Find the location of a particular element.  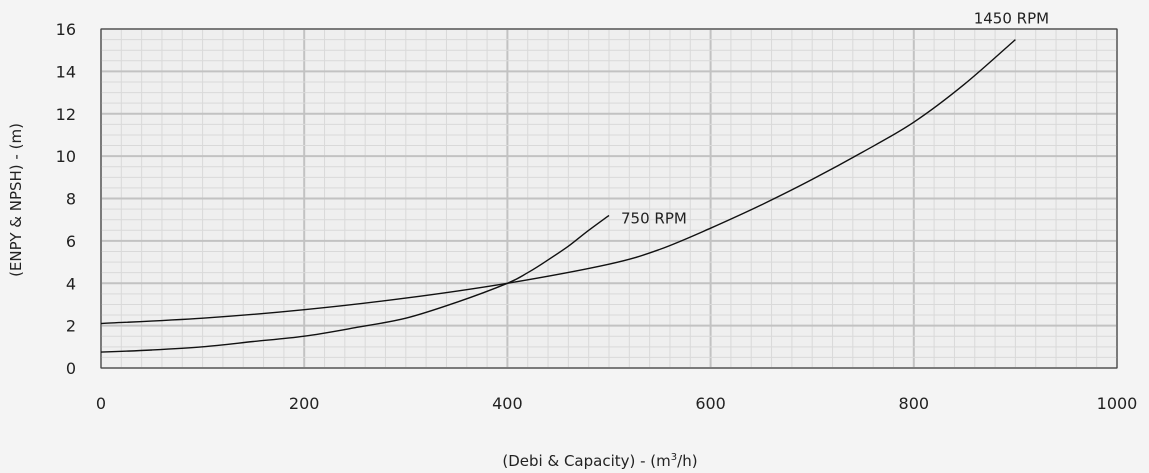

x-tick-label: 600 is located at coordinates (710, 403).